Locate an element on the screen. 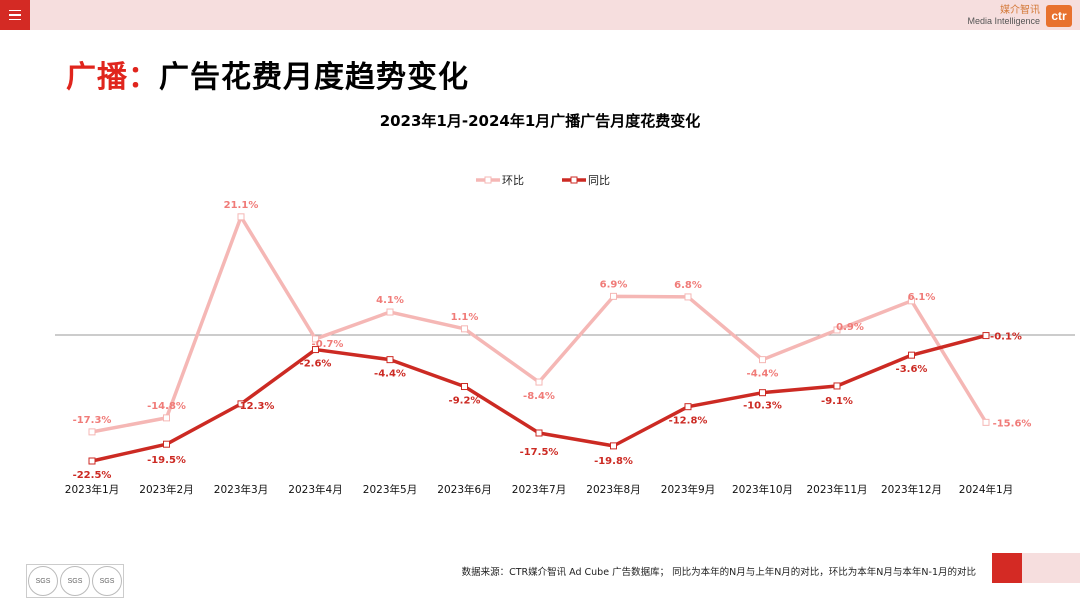 Image resolution: width=1080 pixels, height=608 pixels. data-label: -9.2% is located at coordinates (465, 401).